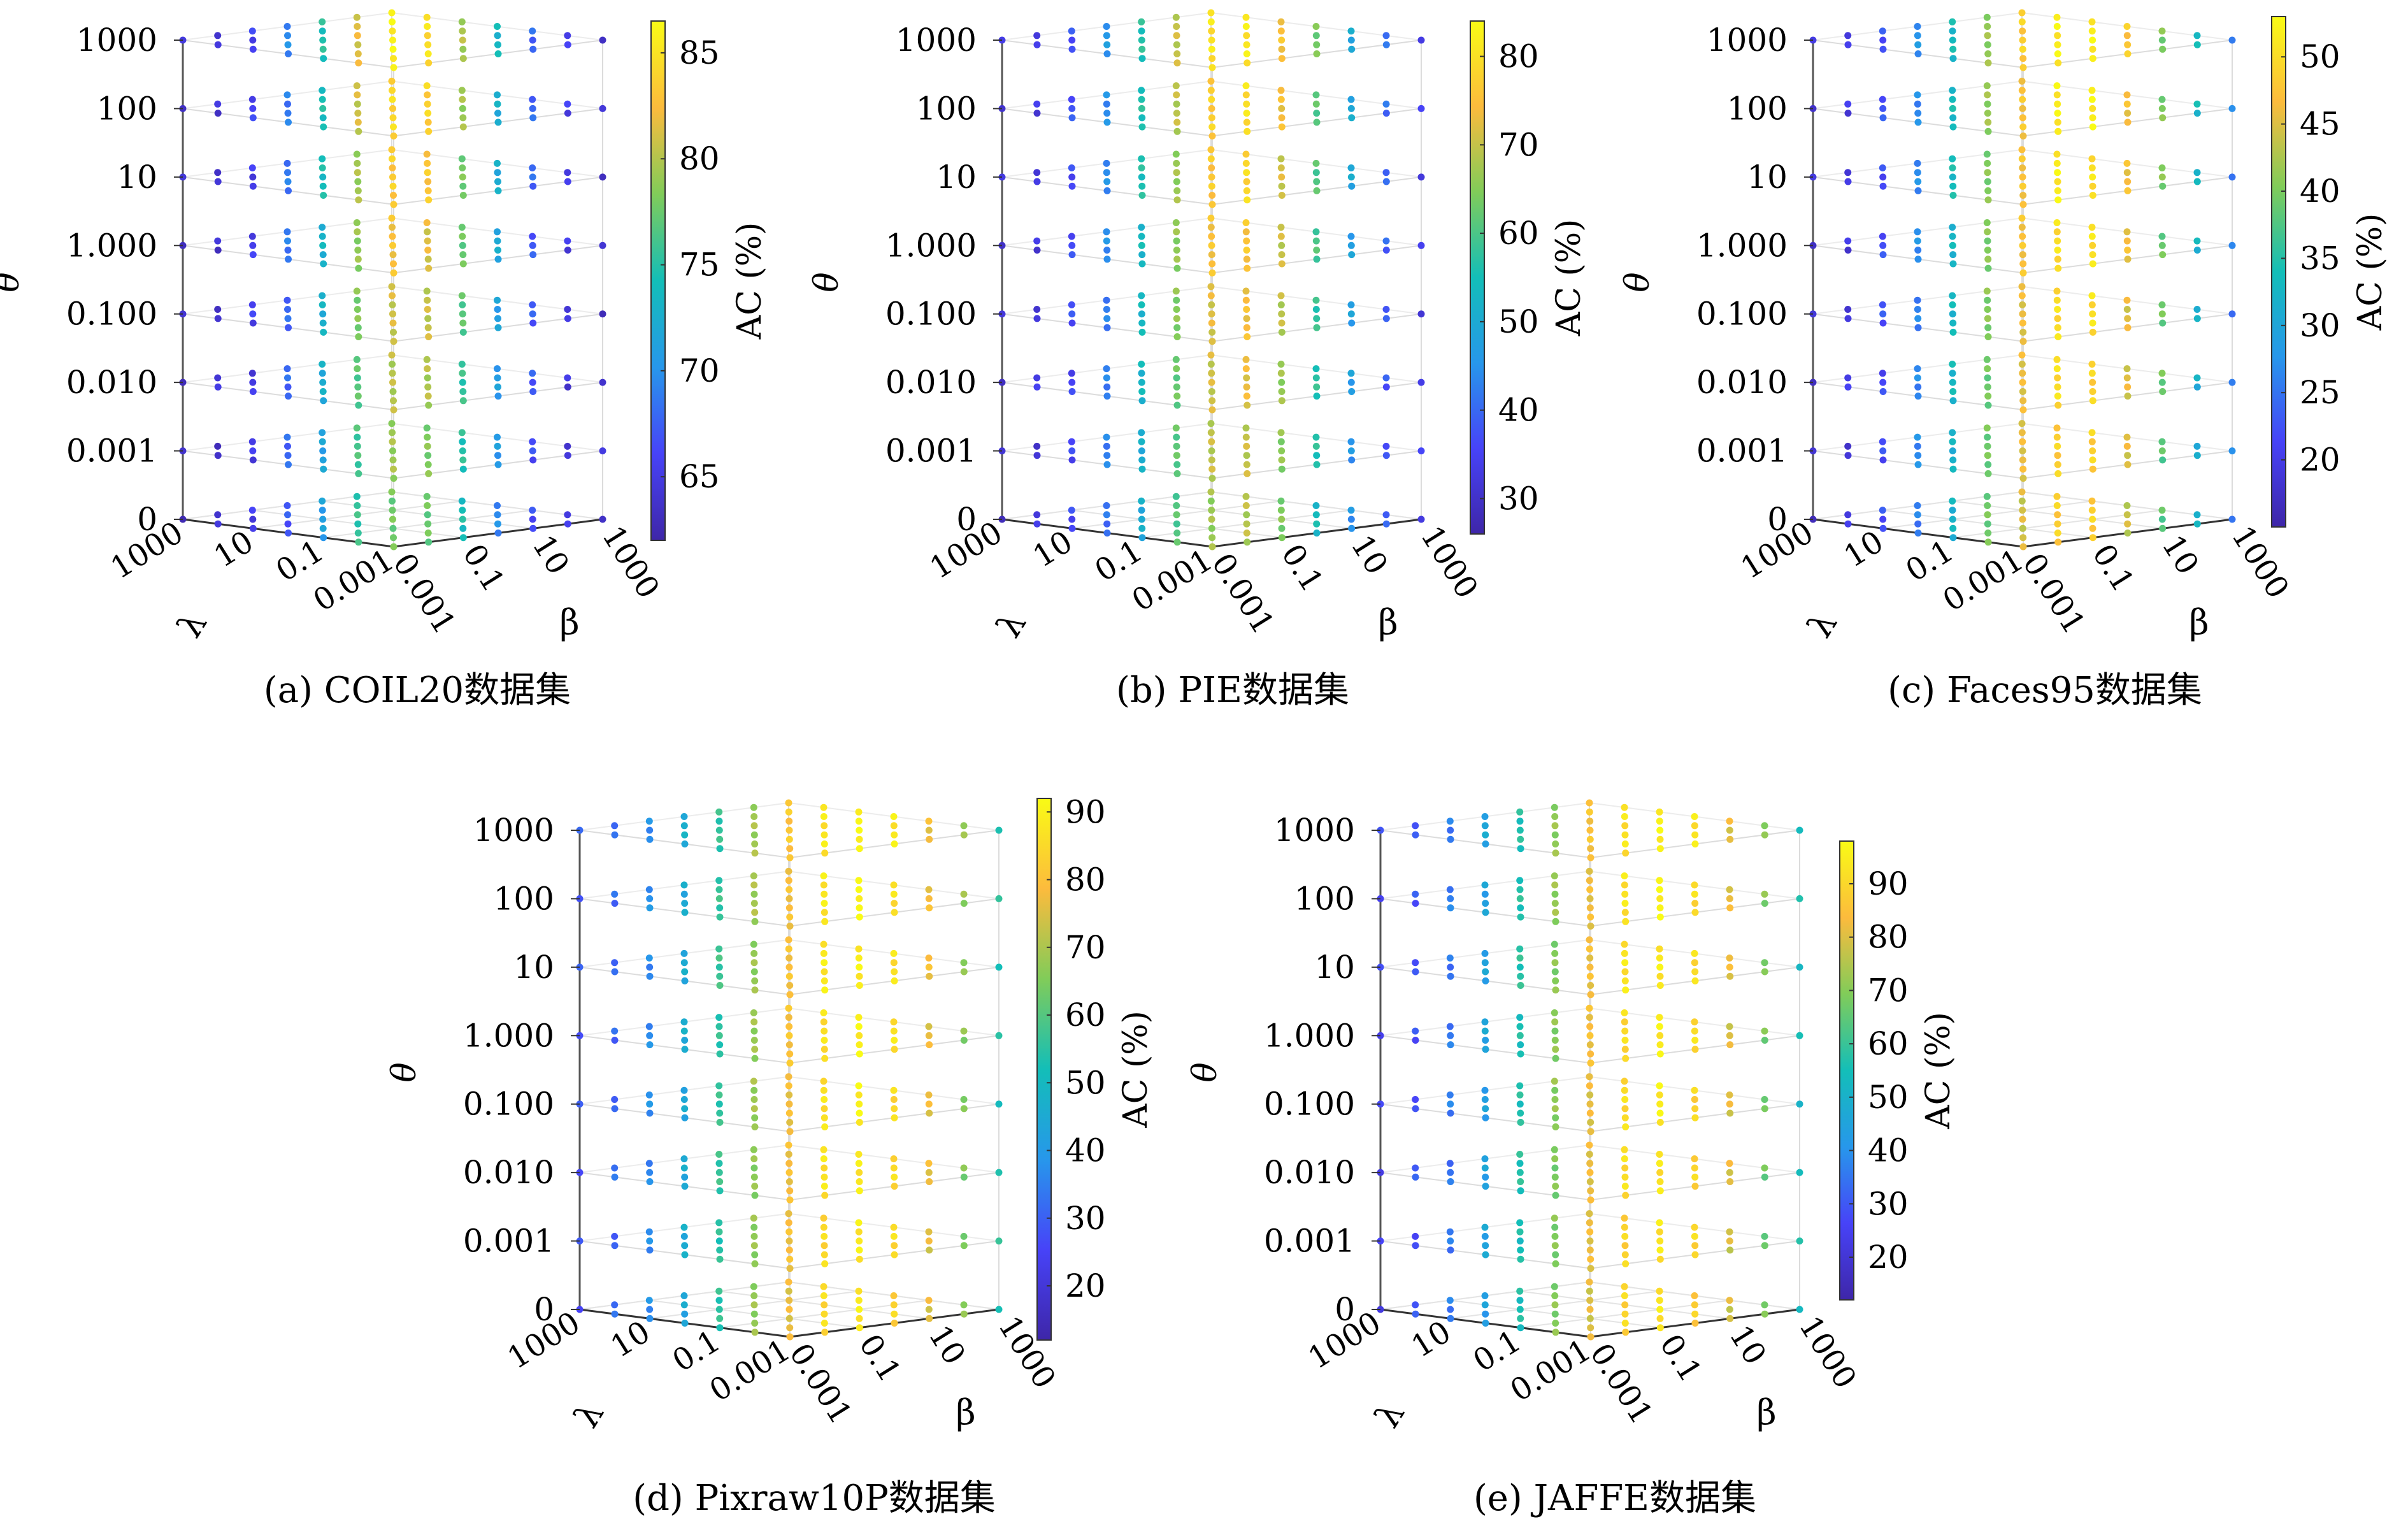 This screenshot has width=2408, height=1535. What do you see at coordinates (1757, 109) in the screenshot?
I see `theta-tick-label: 100` at bounding box center [1757, 109].